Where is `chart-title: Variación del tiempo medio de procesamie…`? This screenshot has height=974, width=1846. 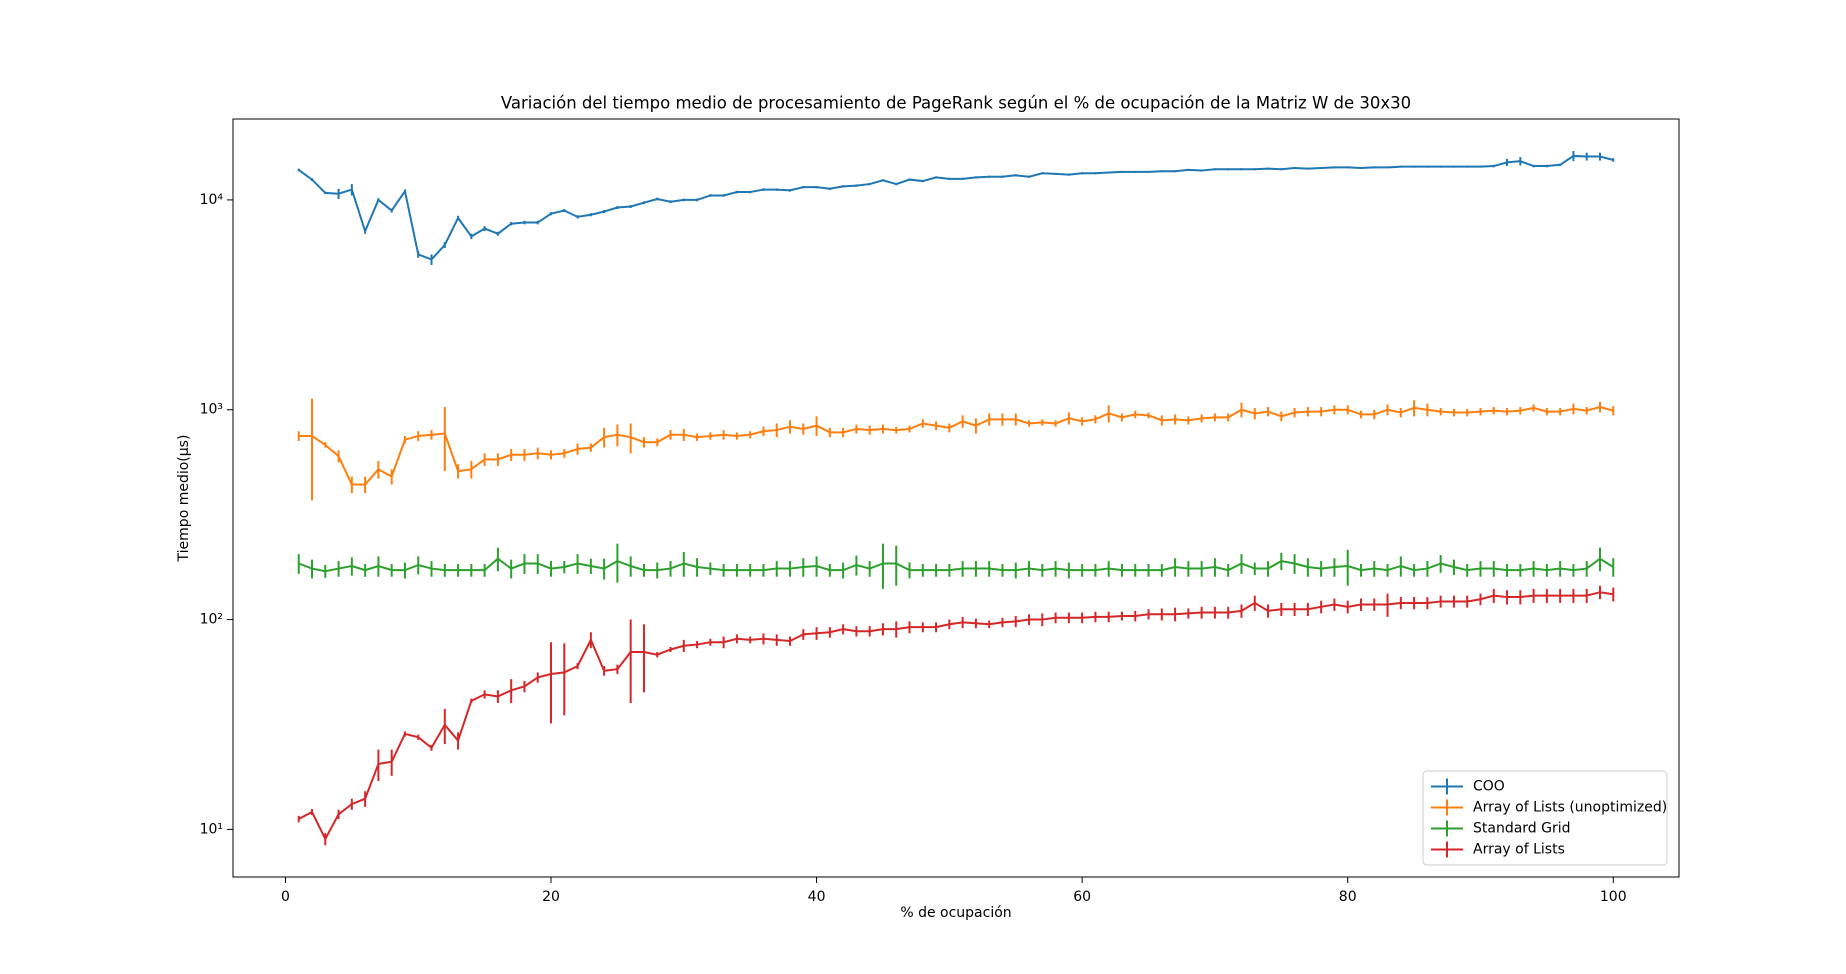 chart-title: Variación del tiempo medio de procesamie… is located at coordinates (956, 103).